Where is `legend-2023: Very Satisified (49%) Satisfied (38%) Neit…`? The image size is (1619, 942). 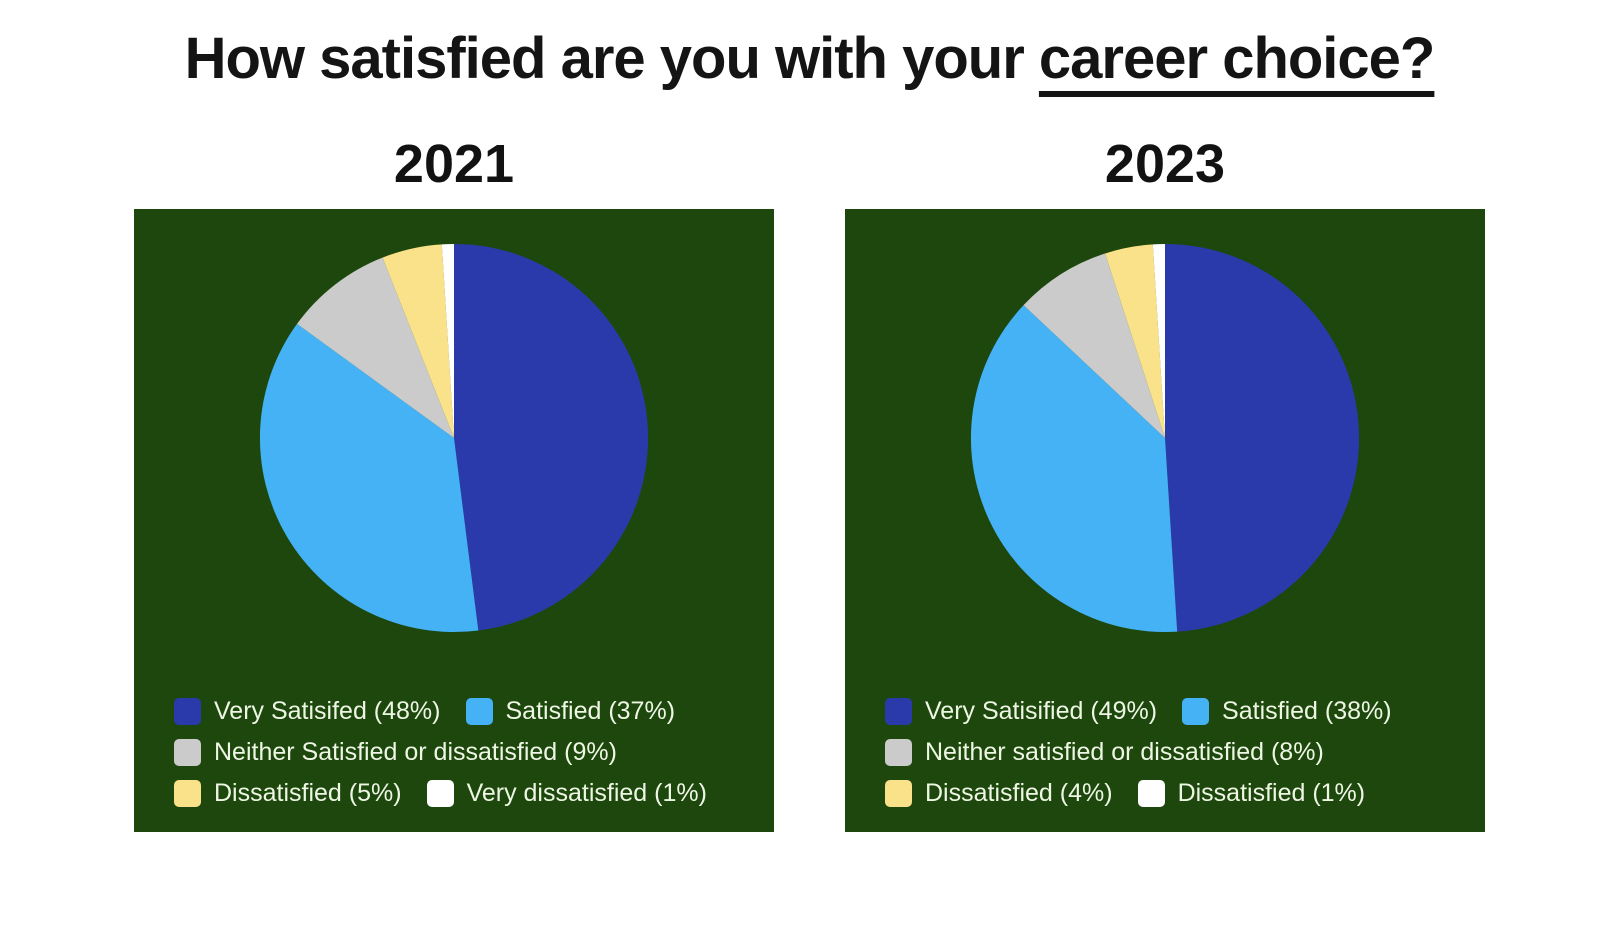 legend-2023: Very Satisified (49%) Satisfied (38%) Neit… is located at coordinates (1165, 764).